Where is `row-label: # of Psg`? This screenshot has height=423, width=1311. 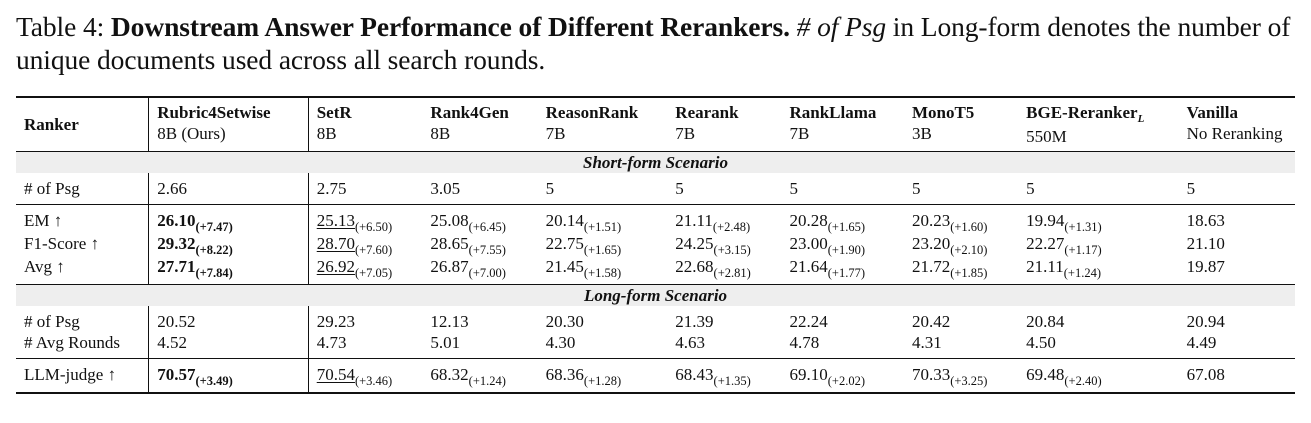 row-label: # of Psg is located at coordinates (82, 319).